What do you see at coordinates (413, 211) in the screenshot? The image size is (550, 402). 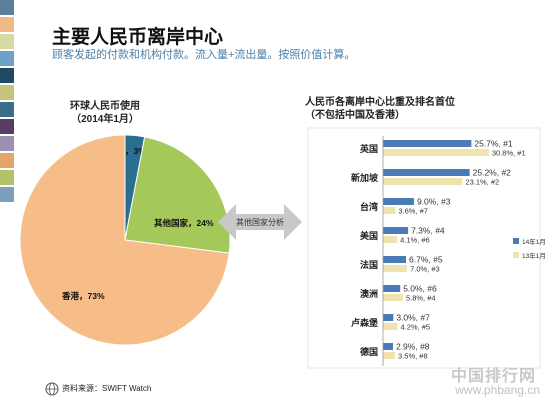 I see `bar-data-label: 3.6%, #7` at bounding box center [413, 211].